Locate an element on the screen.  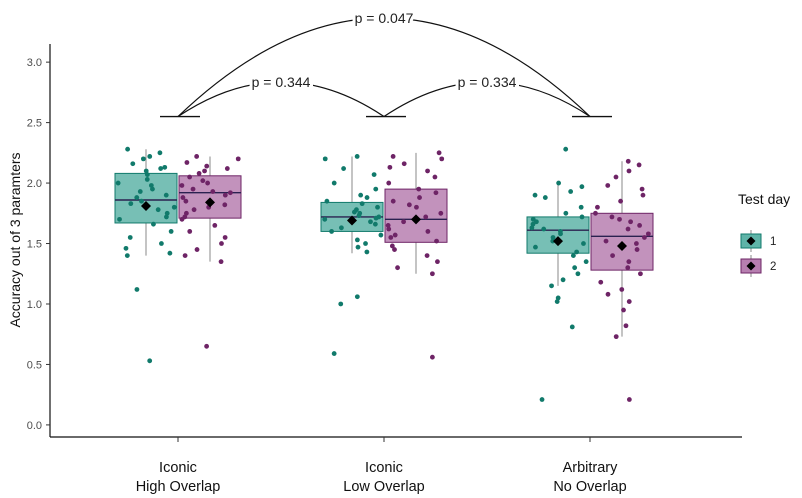
legend-key-mean is located at coordinates (751, 241).